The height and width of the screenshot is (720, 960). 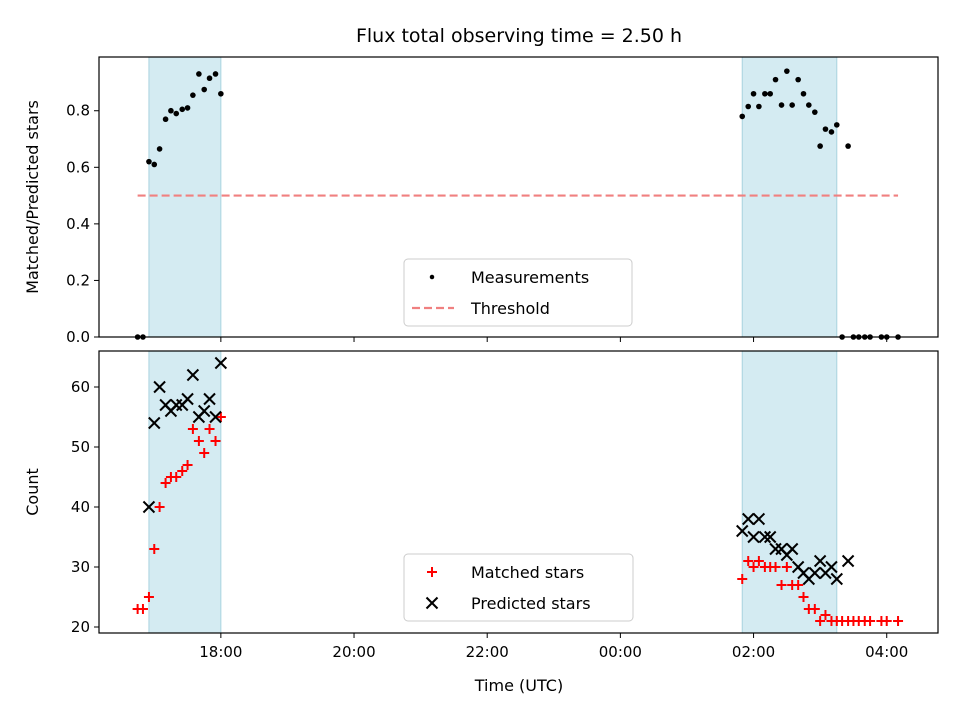 I want to click on y-tick-label: 20, so click(x=80, y=627).